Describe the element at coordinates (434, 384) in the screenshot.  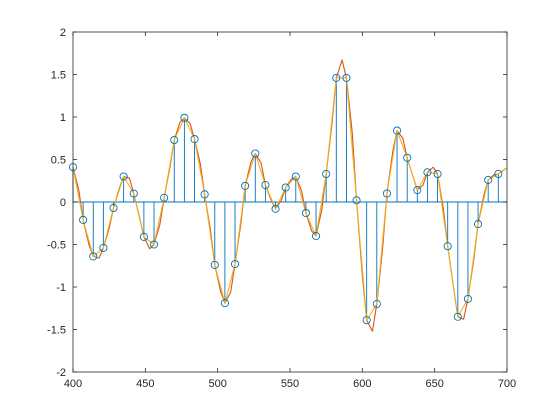
I see `x-tick-label: 650` at that location.